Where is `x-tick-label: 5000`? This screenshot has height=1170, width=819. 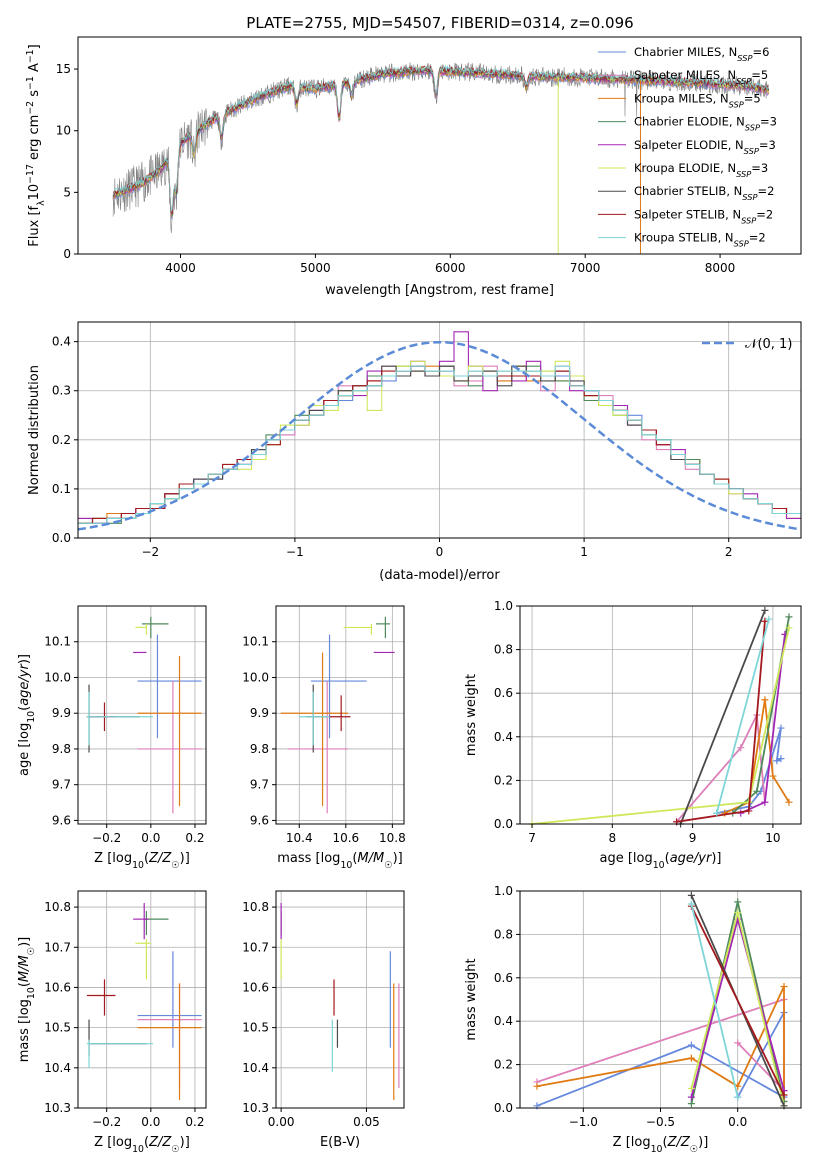
x-tick-label: 5000 is located at coordinates (315, 268).